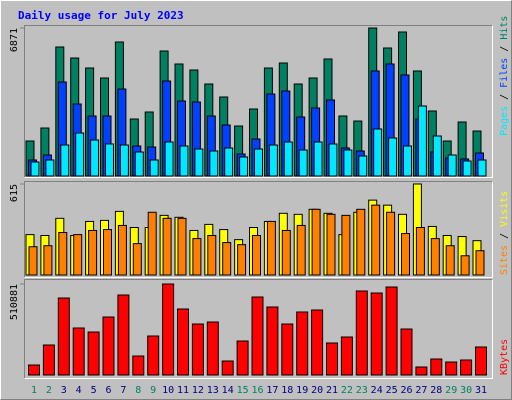  Describe the element at coordinates (14, 302) in the screenshot. I see `y-tick-label: 510881` at that location.